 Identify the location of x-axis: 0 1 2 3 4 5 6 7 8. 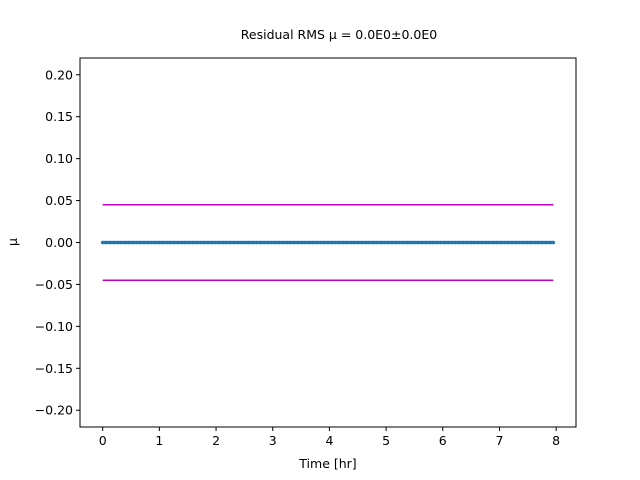
(329, 437).